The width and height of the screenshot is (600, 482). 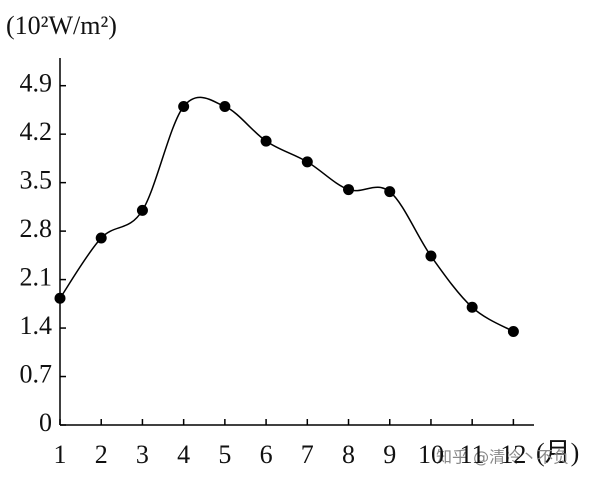 What do you see at coordinates (45, 422) in the screenshot?
I see `y-tick-label: 0` at bounding box center [45, 422].